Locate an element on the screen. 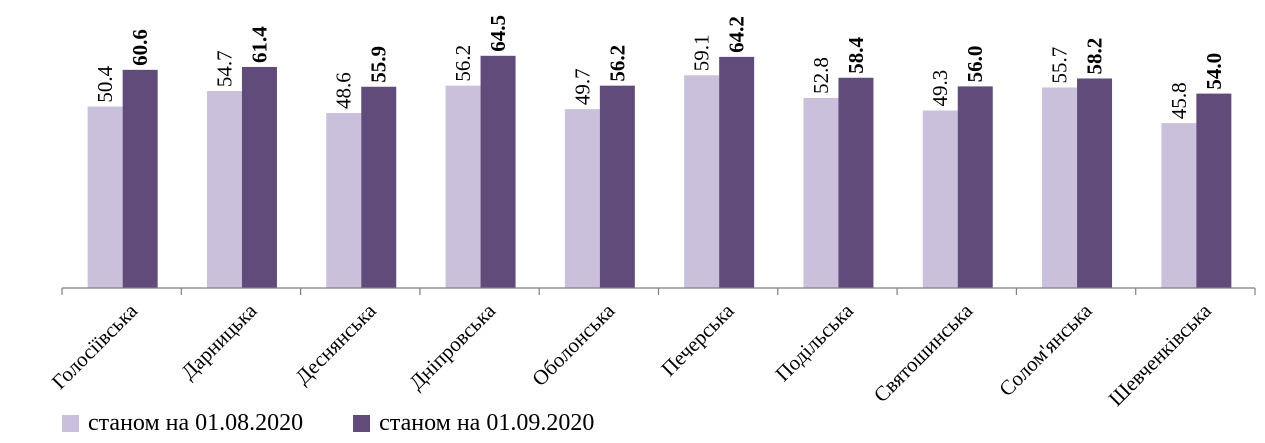 The image size is (1265, 443). data-label-series-1-0: 50.4 is located at coordinates (105, 83).